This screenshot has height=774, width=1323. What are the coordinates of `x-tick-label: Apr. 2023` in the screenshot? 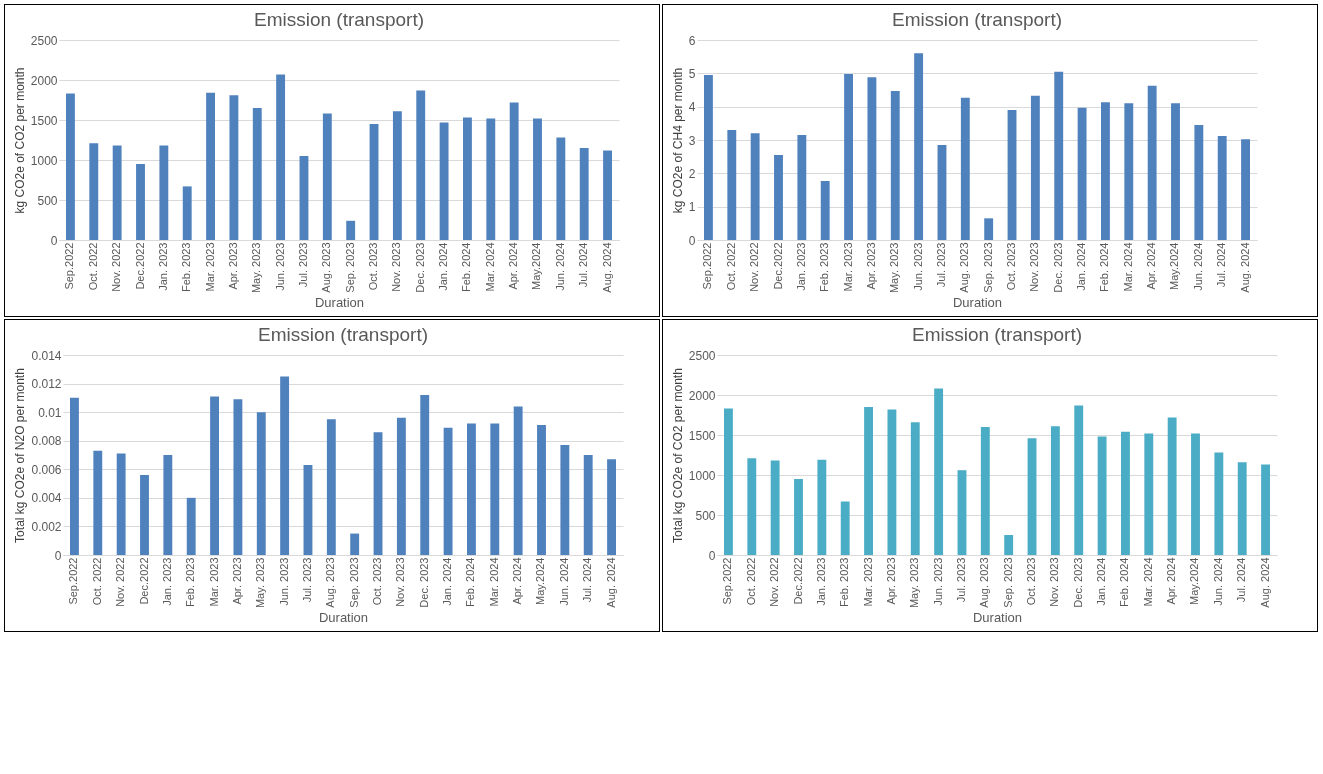 It's located at (890, 581).